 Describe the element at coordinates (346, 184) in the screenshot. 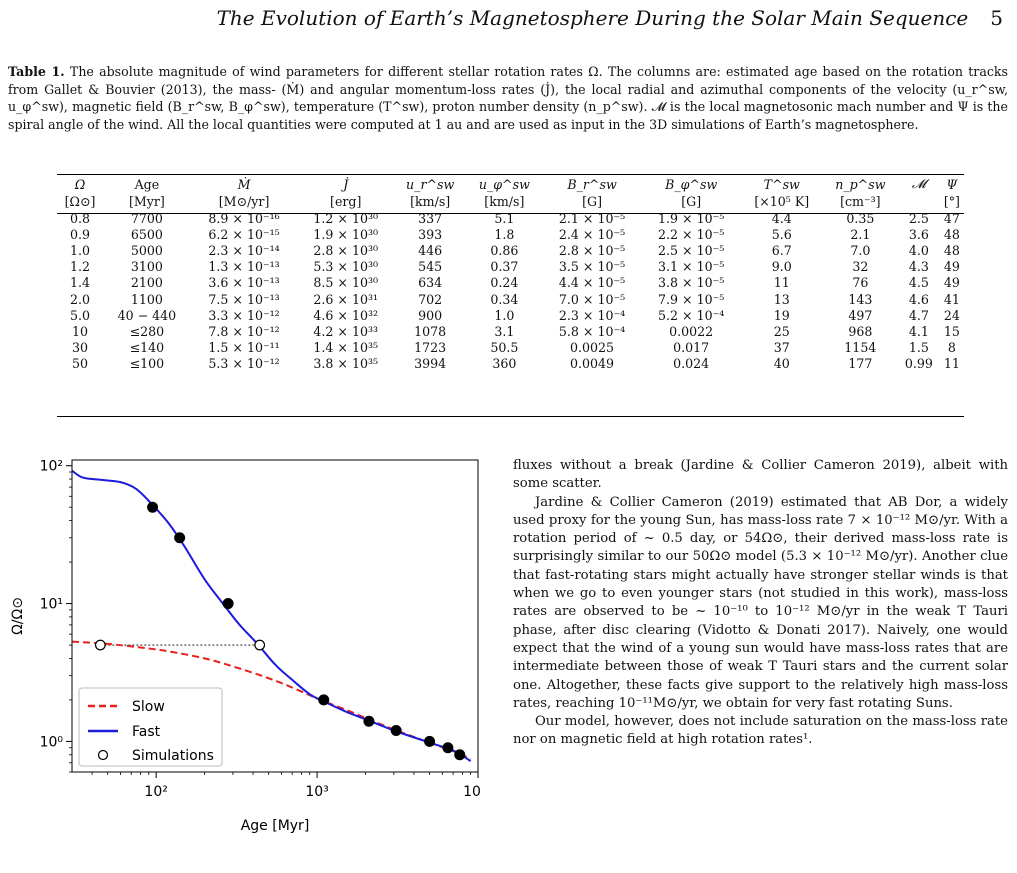

I see `col-header: J̇` at that location.